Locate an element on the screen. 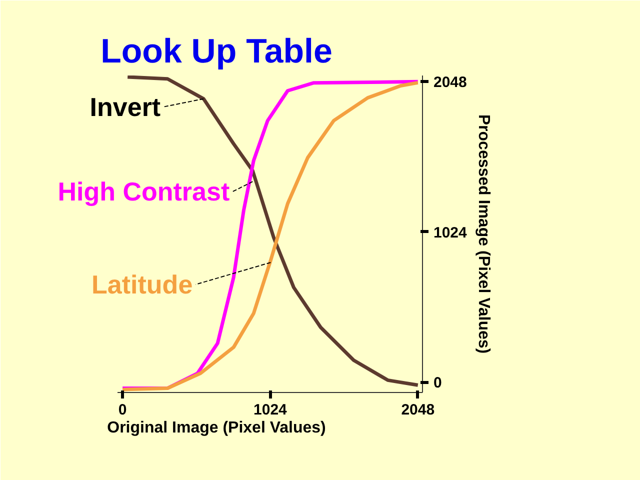  annotation: Latitude is located at coordinates (142, 284).